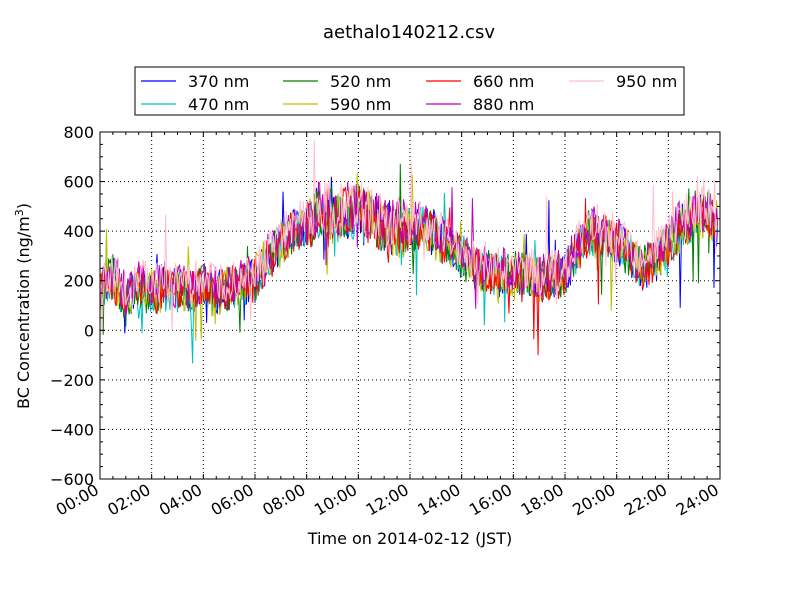 This screenshot has width=800, height=600. Describe the element at coordinates (218, 81) in the screenshot. I see `legend-label: 370 nm` at that location.